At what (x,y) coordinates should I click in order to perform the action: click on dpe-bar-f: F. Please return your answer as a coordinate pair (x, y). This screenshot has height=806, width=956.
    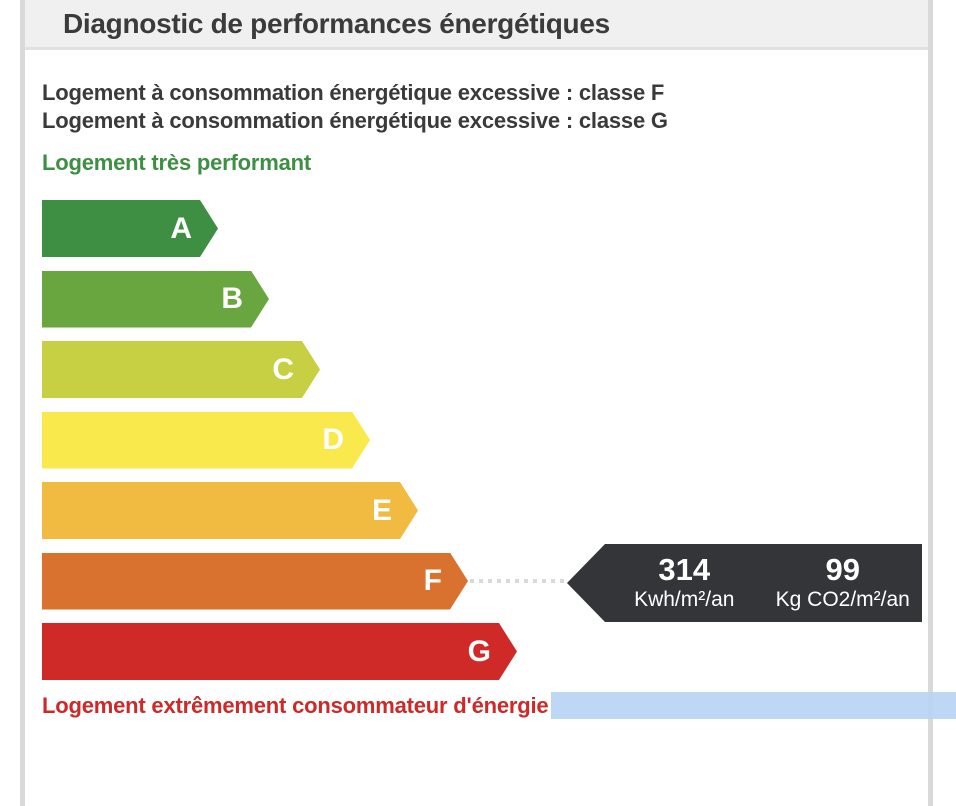
    Looking at the image, I should click on (255, 581).